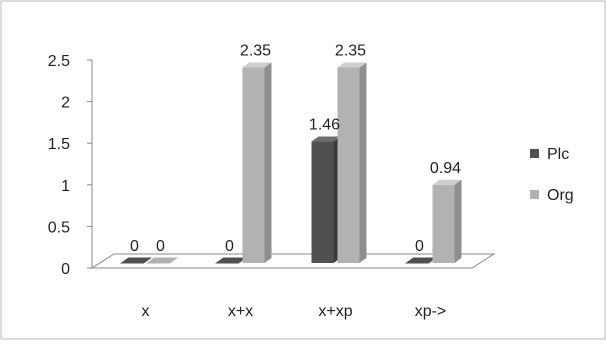 The height and width of the screenshot is (345, 606). Describe the element at coordinates (534, 194) in the screenshot. I see `legend-swatch-org` at that location.